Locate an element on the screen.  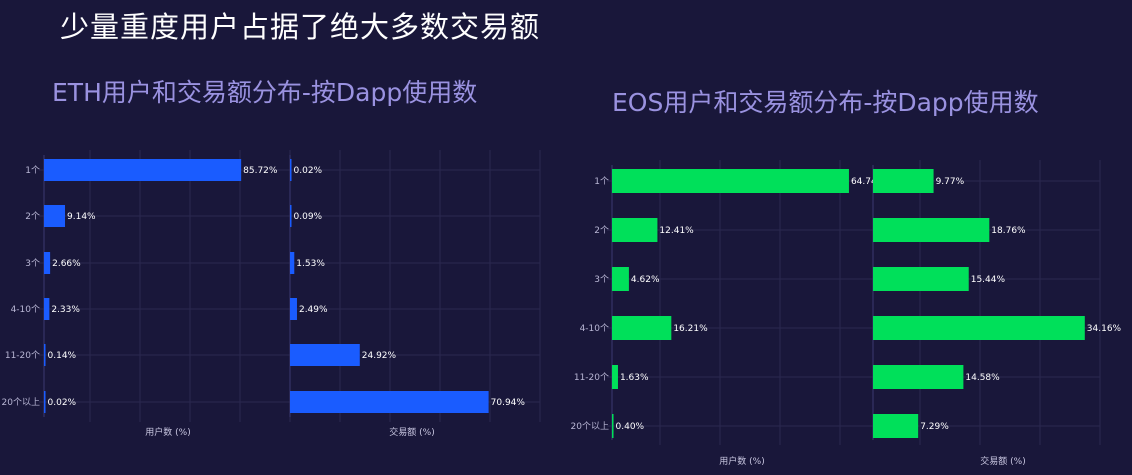
eos-category-label: 3个 is located at coordinates (601, 279).